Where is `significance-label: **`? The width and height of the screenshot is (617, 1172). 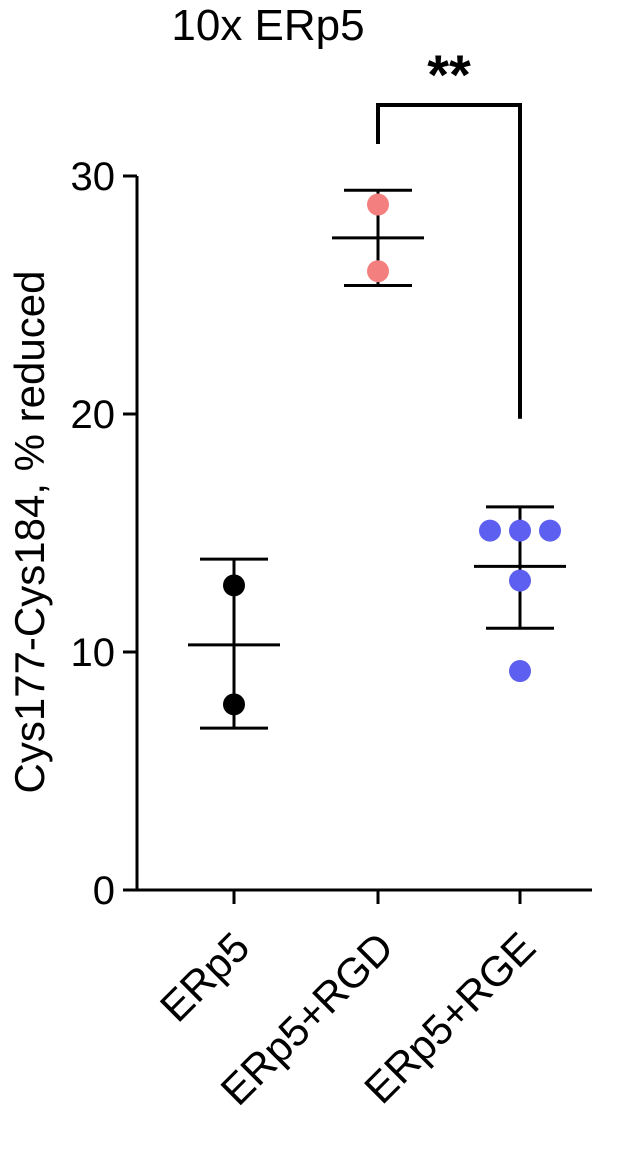
significance-label: ** is located at coordinates (449, 74).